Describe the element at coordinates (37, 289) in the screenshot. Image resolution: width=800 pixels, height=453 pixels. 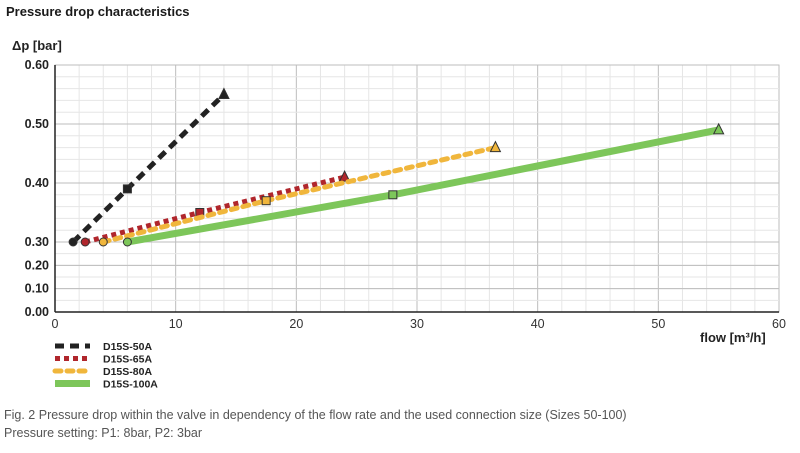
I see `y-tick-label: 0.10` at that location.